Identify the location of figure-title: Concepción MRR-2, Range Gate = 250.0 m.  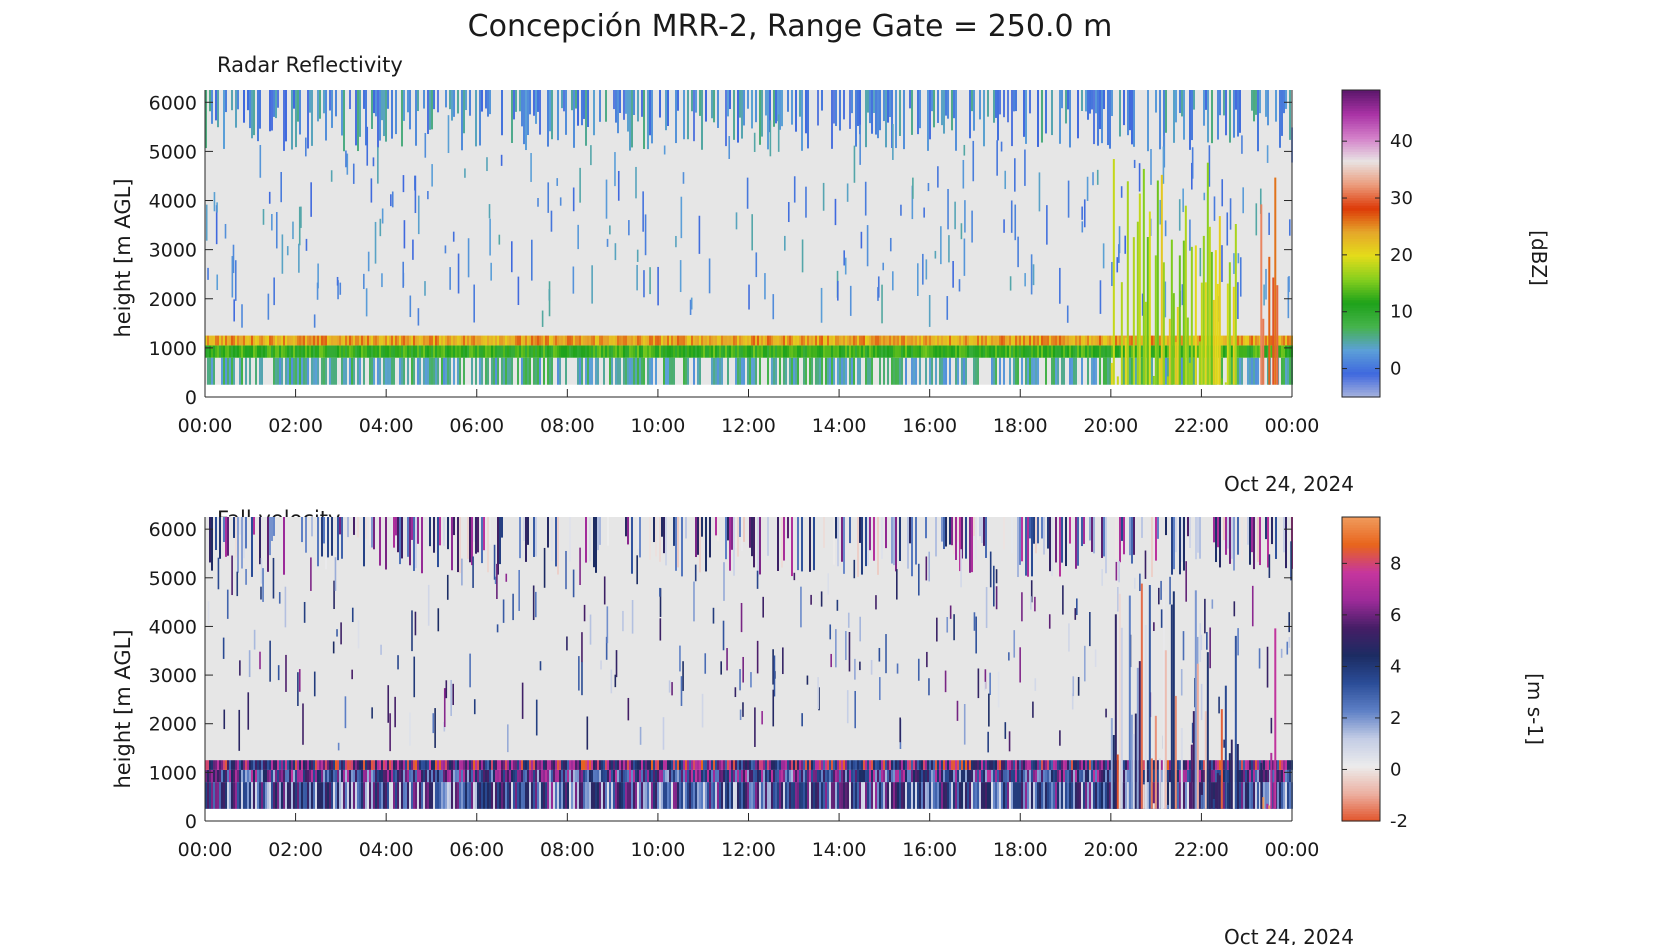
(790, 26).